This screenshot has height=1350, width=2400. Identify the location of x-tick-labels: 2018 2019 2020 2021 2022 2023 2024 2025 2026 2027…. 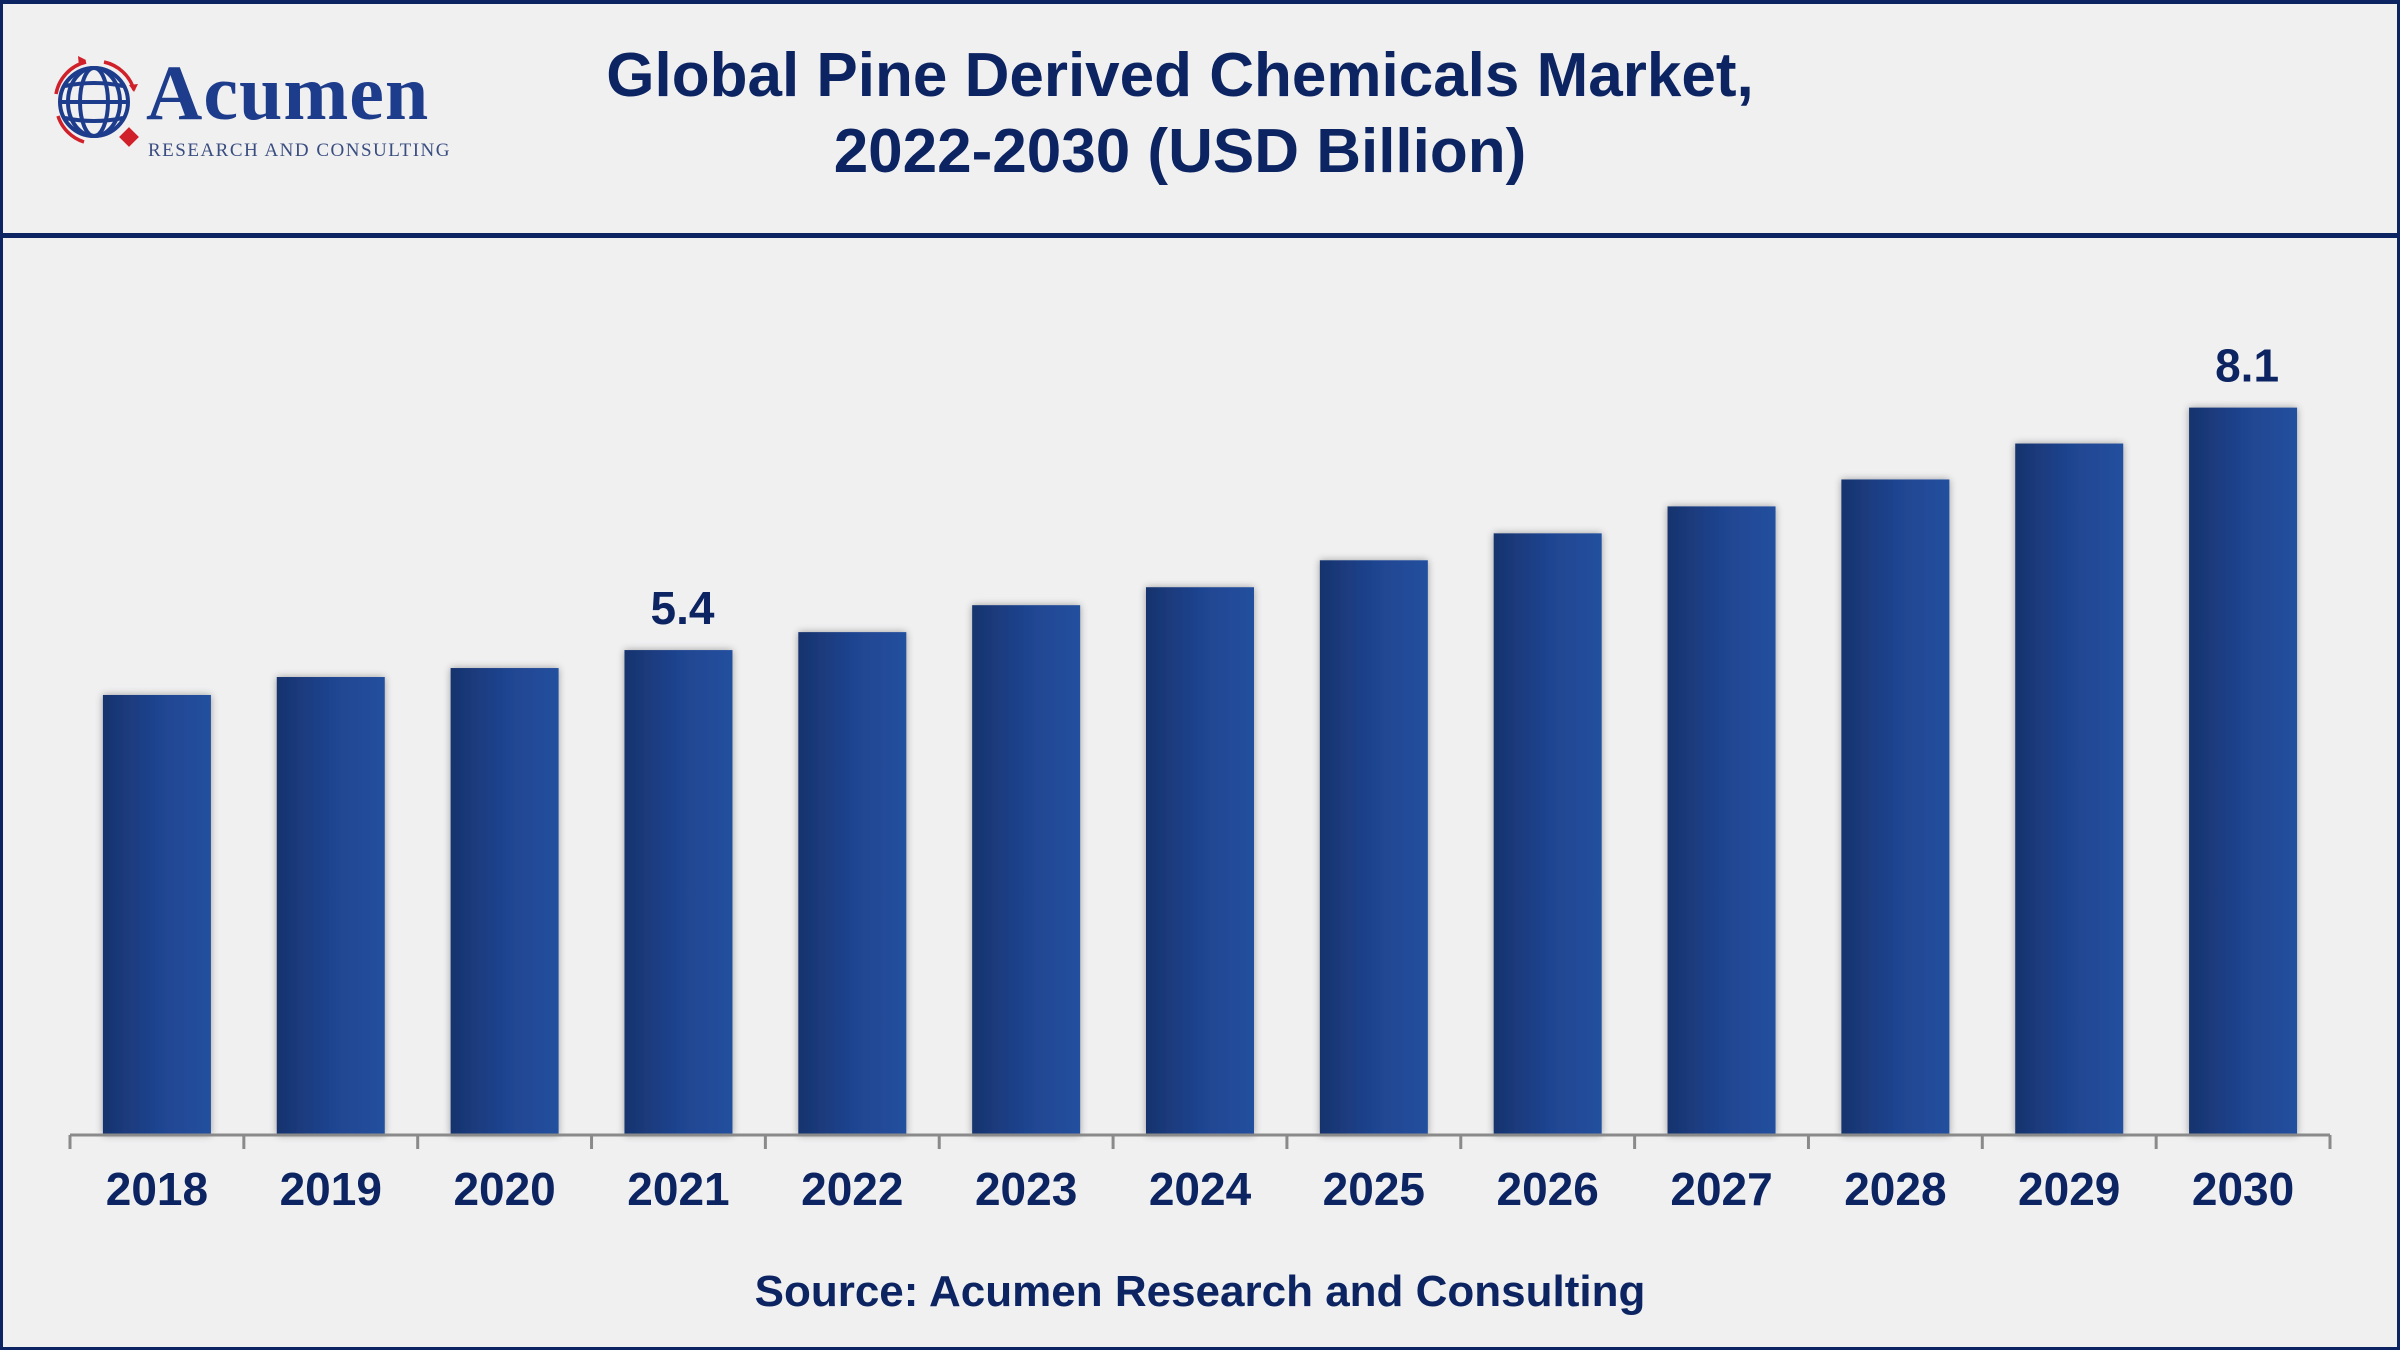
(1200, 1189).